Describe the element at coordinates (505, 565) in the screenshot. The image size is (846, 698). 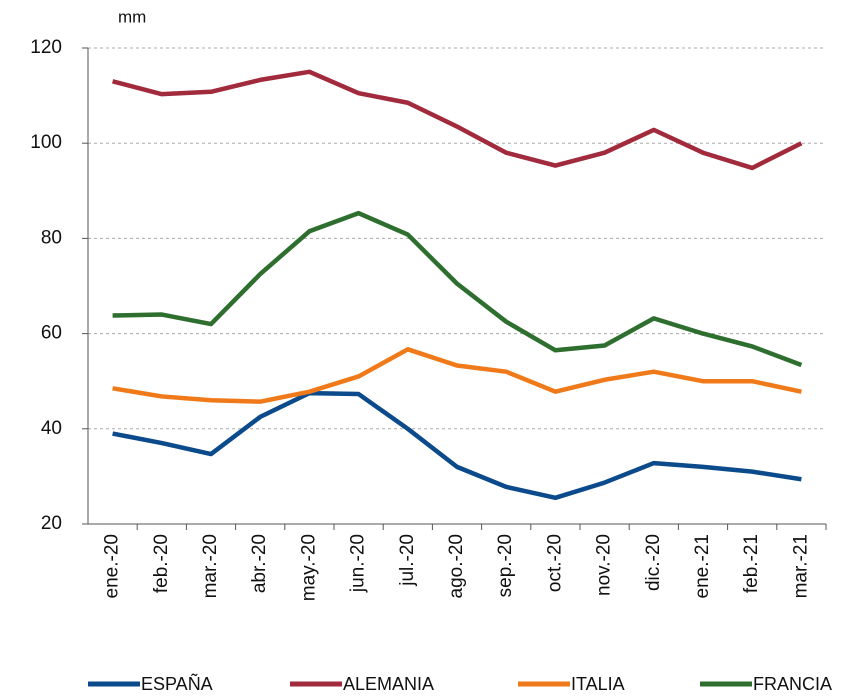
I see `x-tick-label: sep.-20` at that location.